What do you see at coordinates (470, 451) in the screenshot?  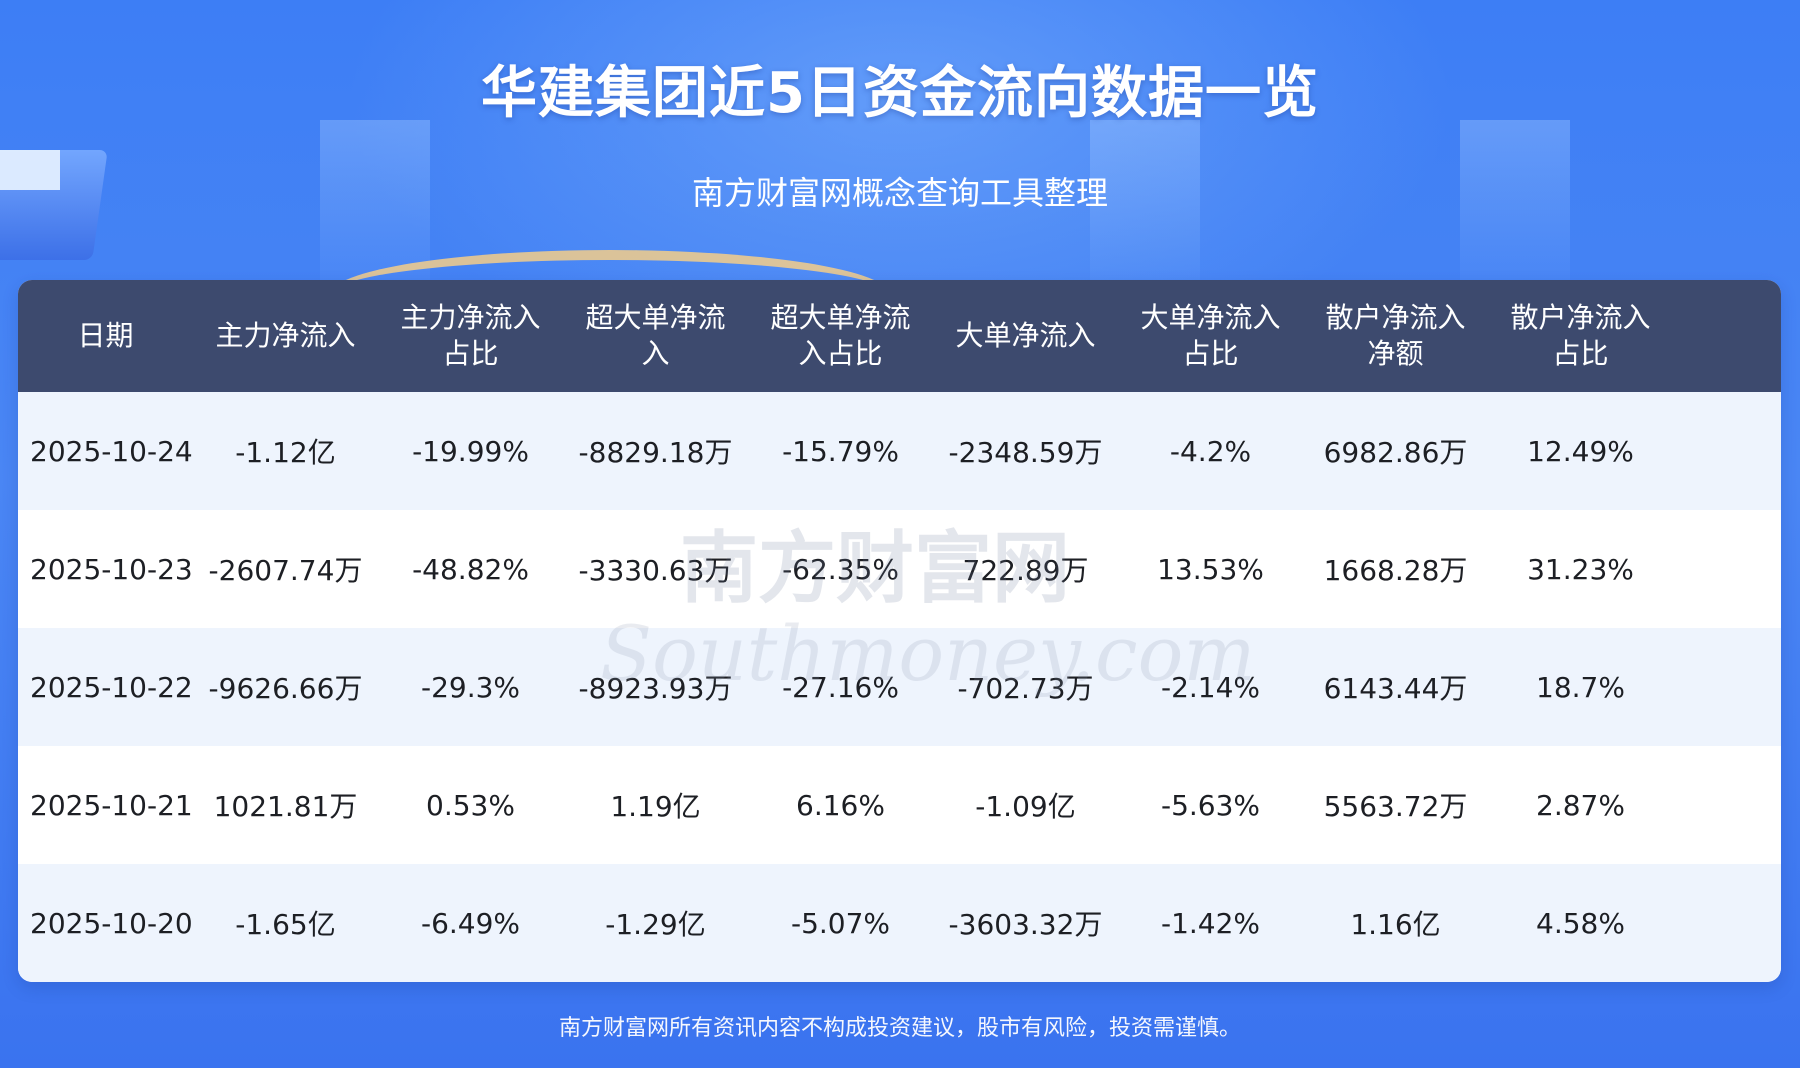 I see `cell-main-ratio: -19.99%` at bounding box center [470, 451].